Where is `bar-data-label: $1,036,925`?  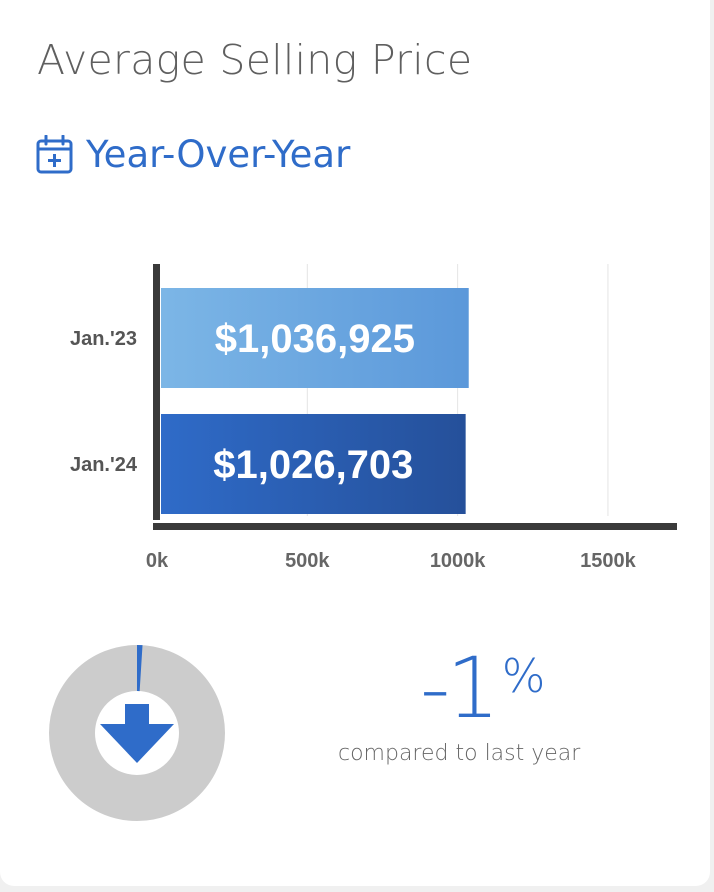 bar-data-label: $1,036,925 is located at coordinates (315, 339).